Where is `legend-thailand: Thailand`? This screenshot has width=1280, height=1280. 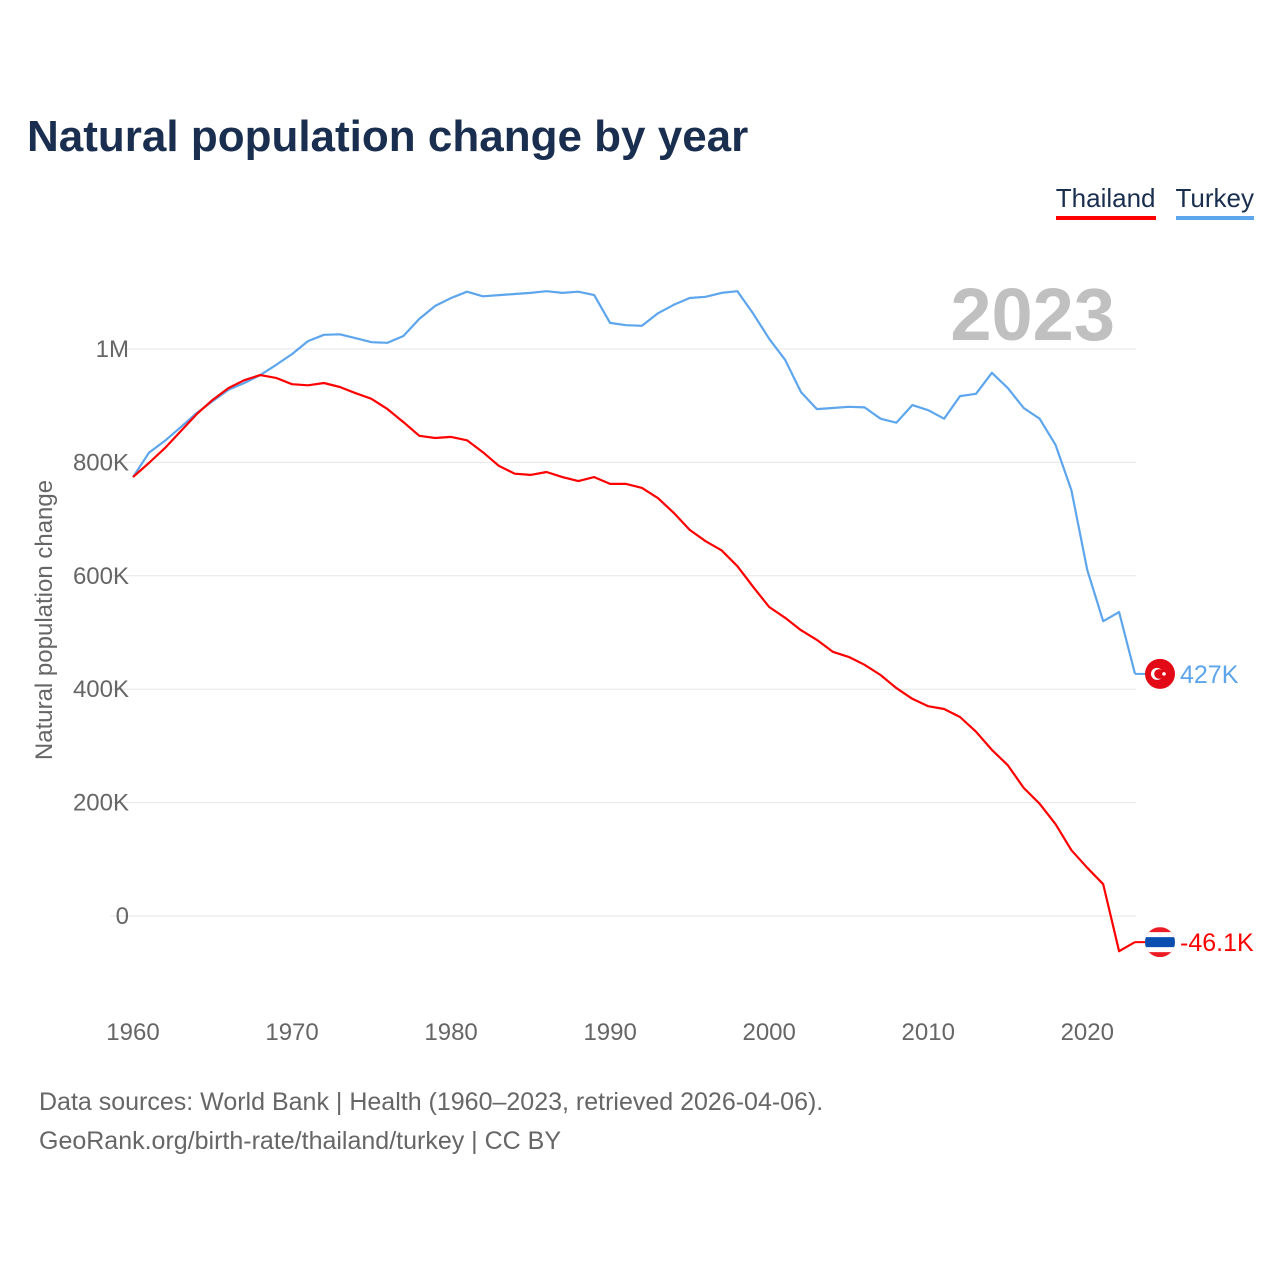 legend-thailand: Thailand is located at coordinates (1105, 201).